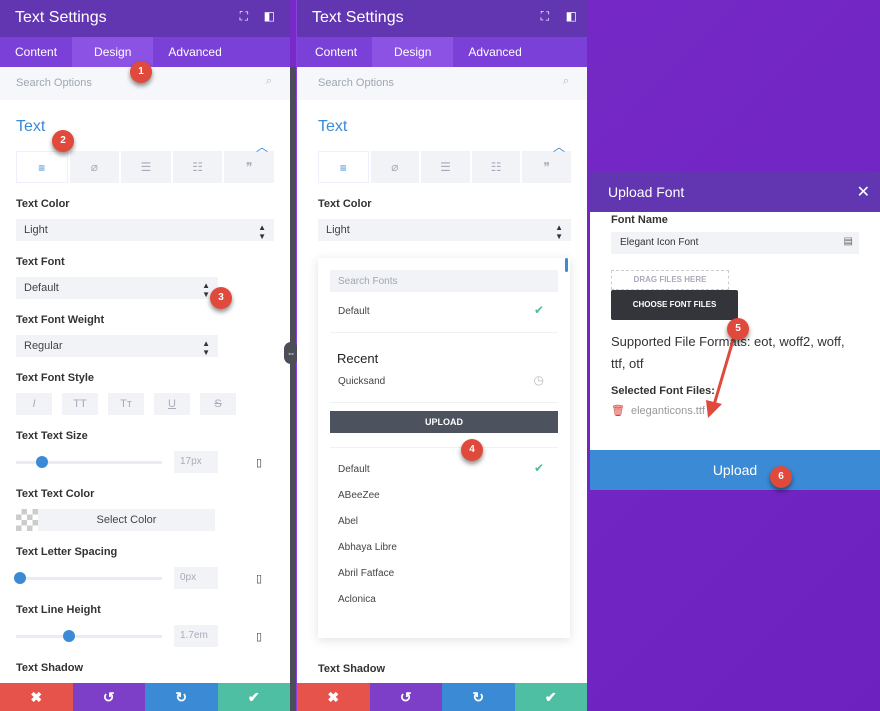  What do you see at coordinates (444, 311) in the screenshot?
I see `font-option-selected: Default ✔` at bounding box center [444, 311].